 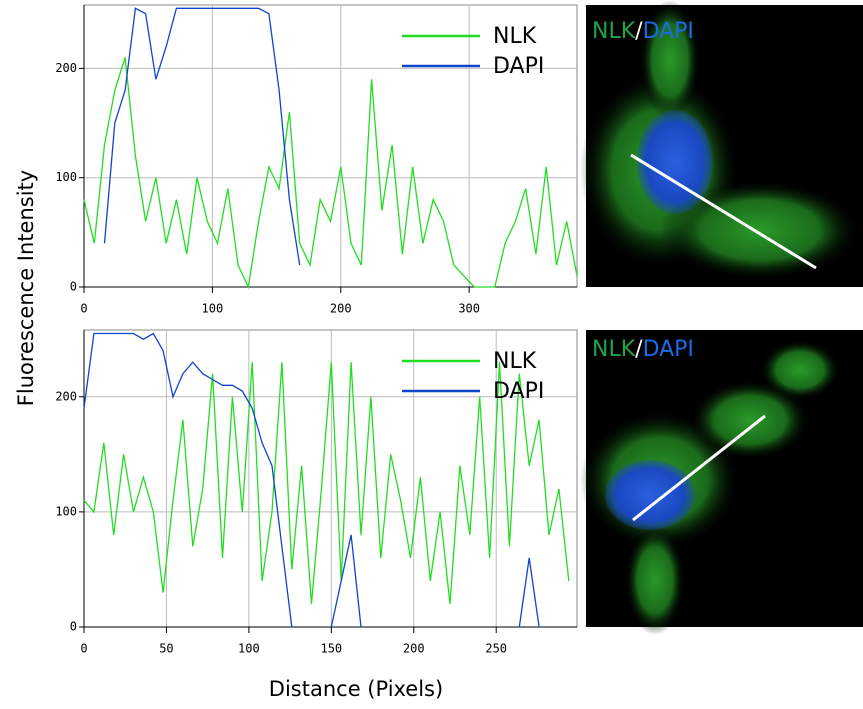 What do you see at coordinates (26, 288) in the screenshot?
I see `y-axis-label: Fluorescence Intensity` at bounding box center [26, 288].